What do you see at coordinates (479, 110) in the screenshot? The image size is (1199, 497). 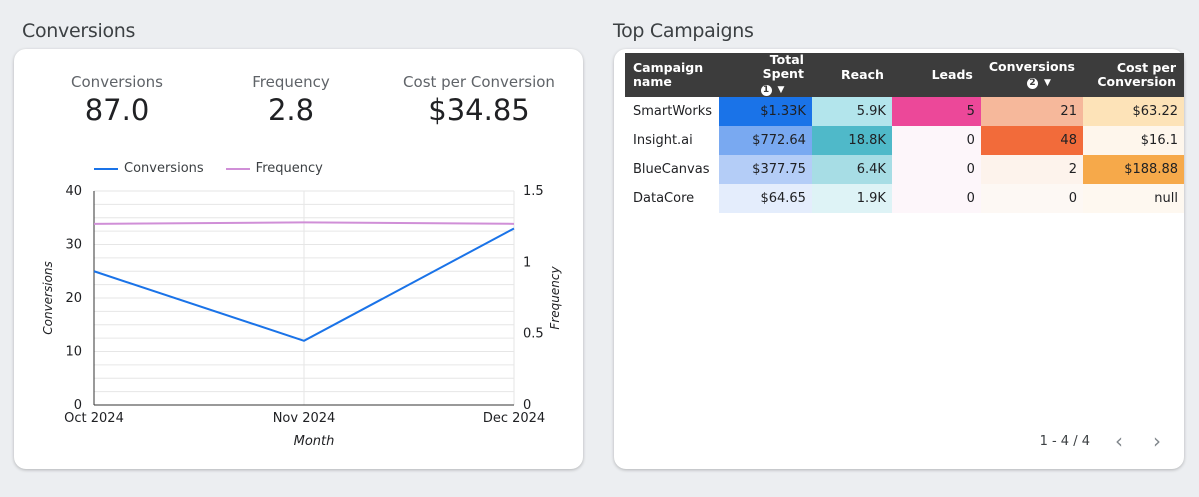 I see `kpi-value: $34.85` at bounding box center [479, 110].